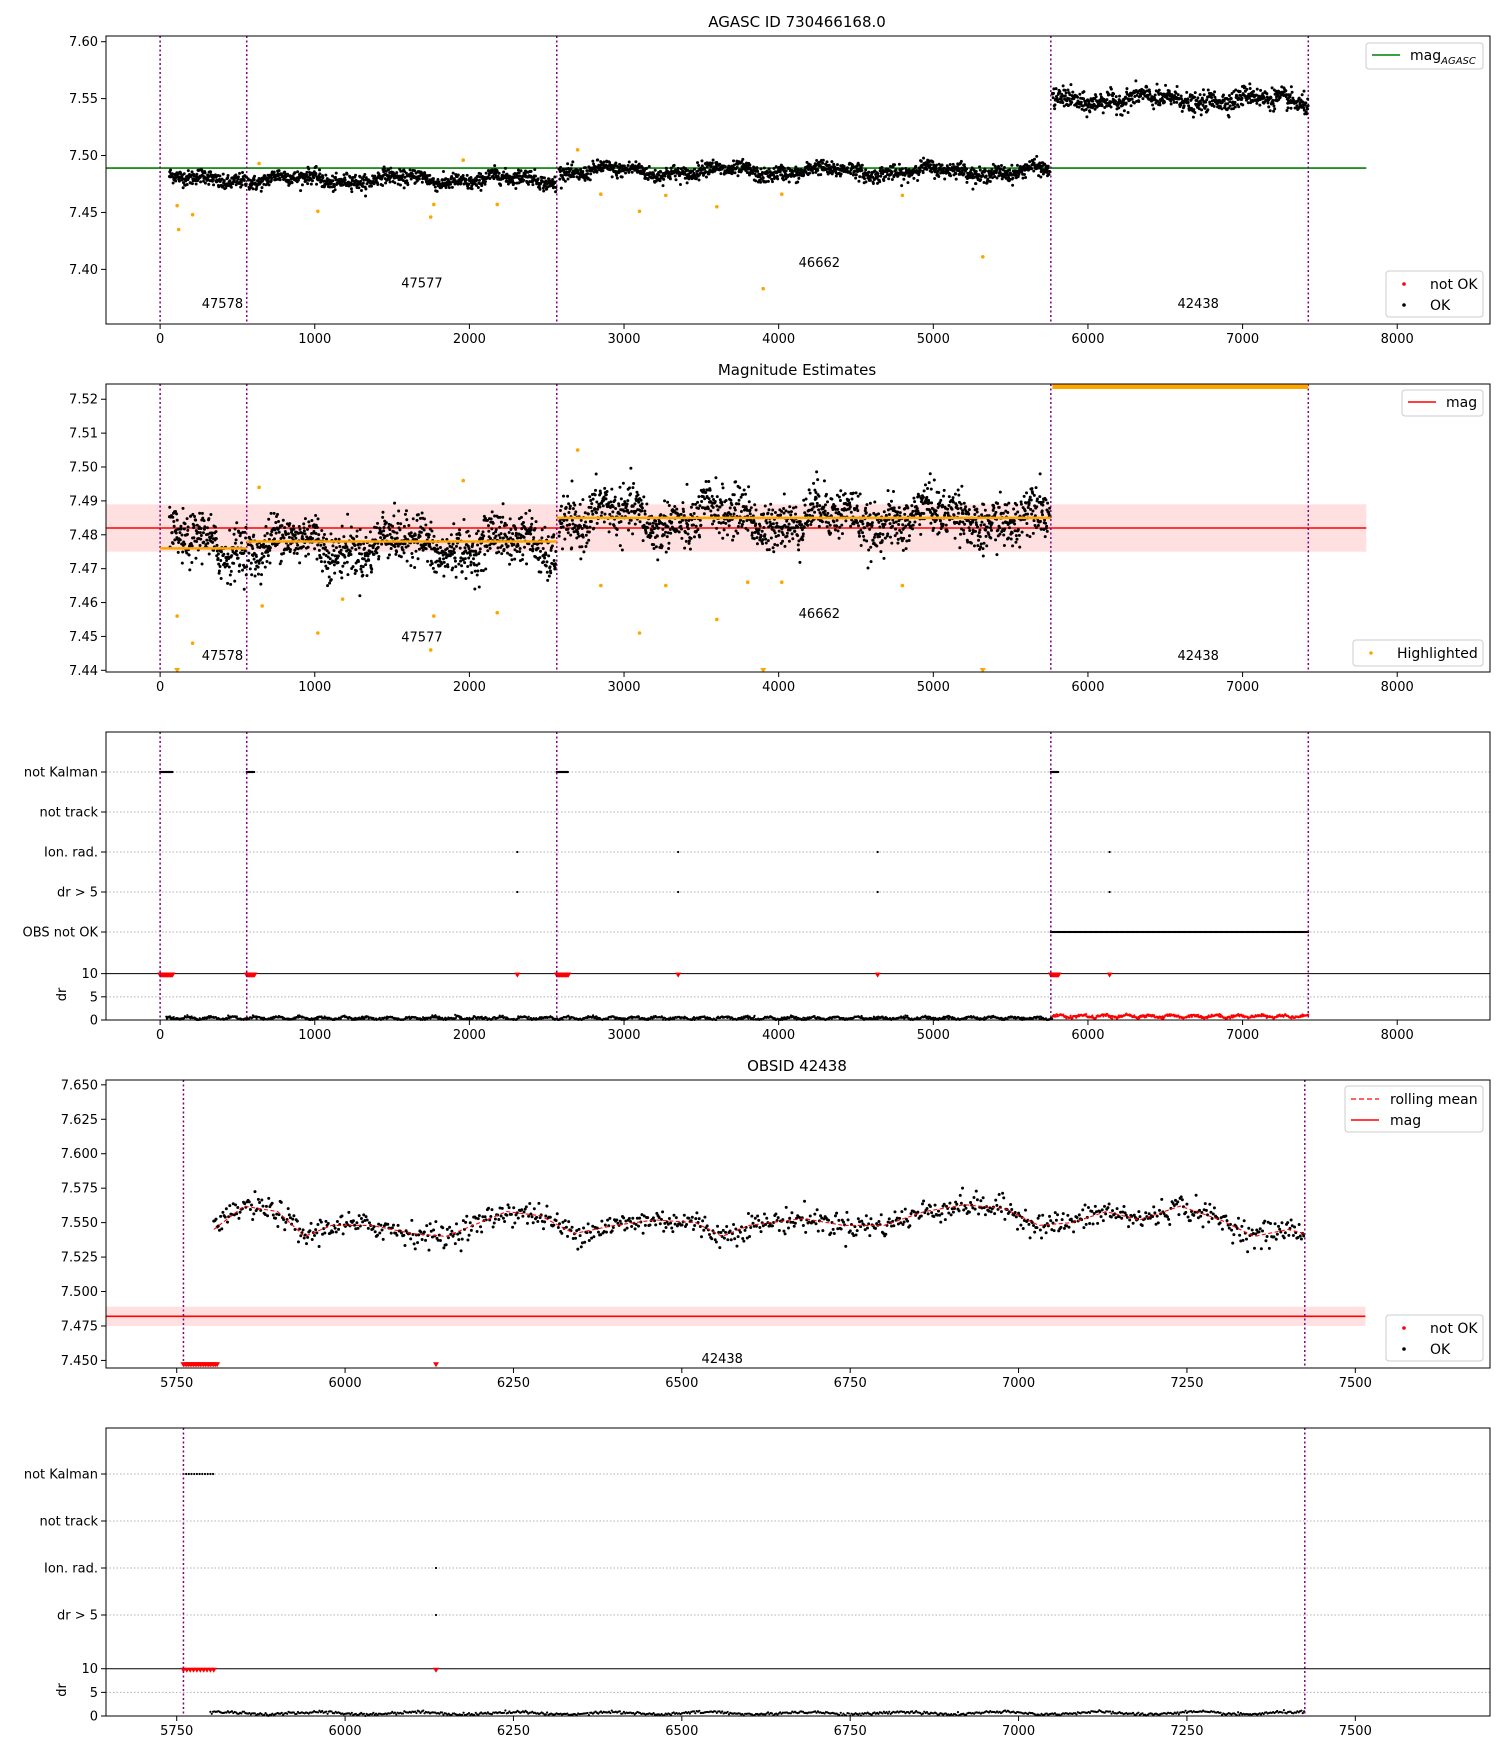 The width and height of the screenshot is (1500, 1750). I want to click on y-tick-label: 7.51, so click(83, 434).